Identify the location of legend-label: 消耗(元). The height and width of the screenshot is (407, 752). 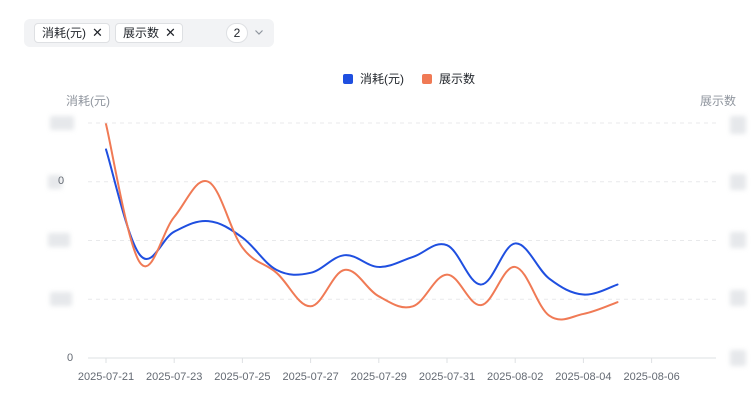
(382, 79).